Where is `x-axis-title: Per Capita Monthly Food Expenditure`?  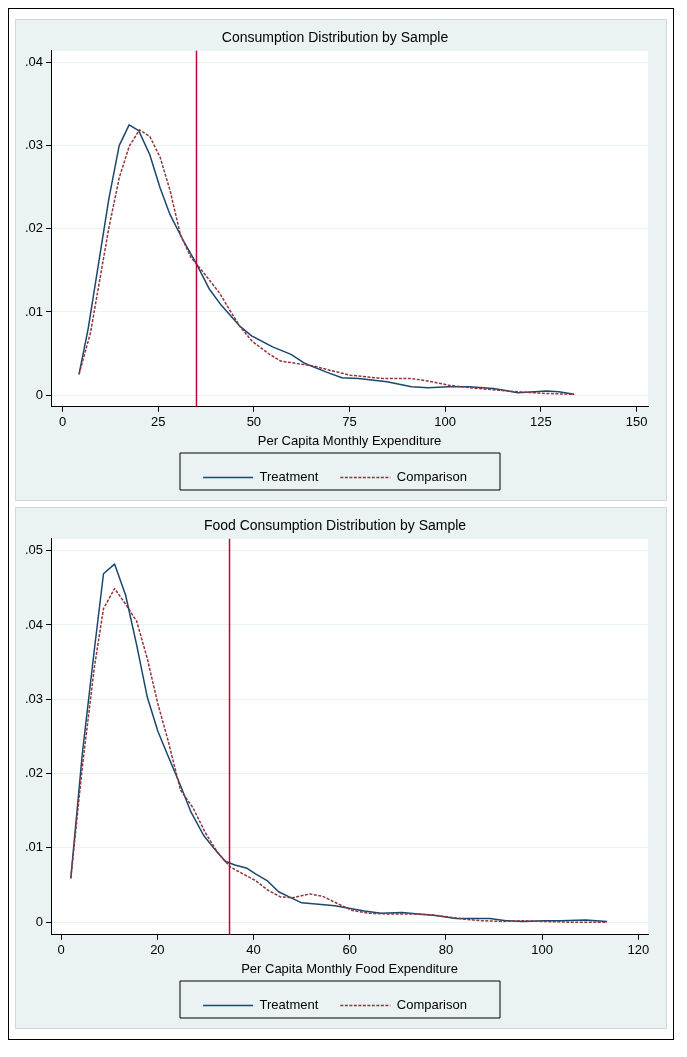
x-axis-title: Per Capita Monthly Food Expenditure is located at coordinates (349, 968).